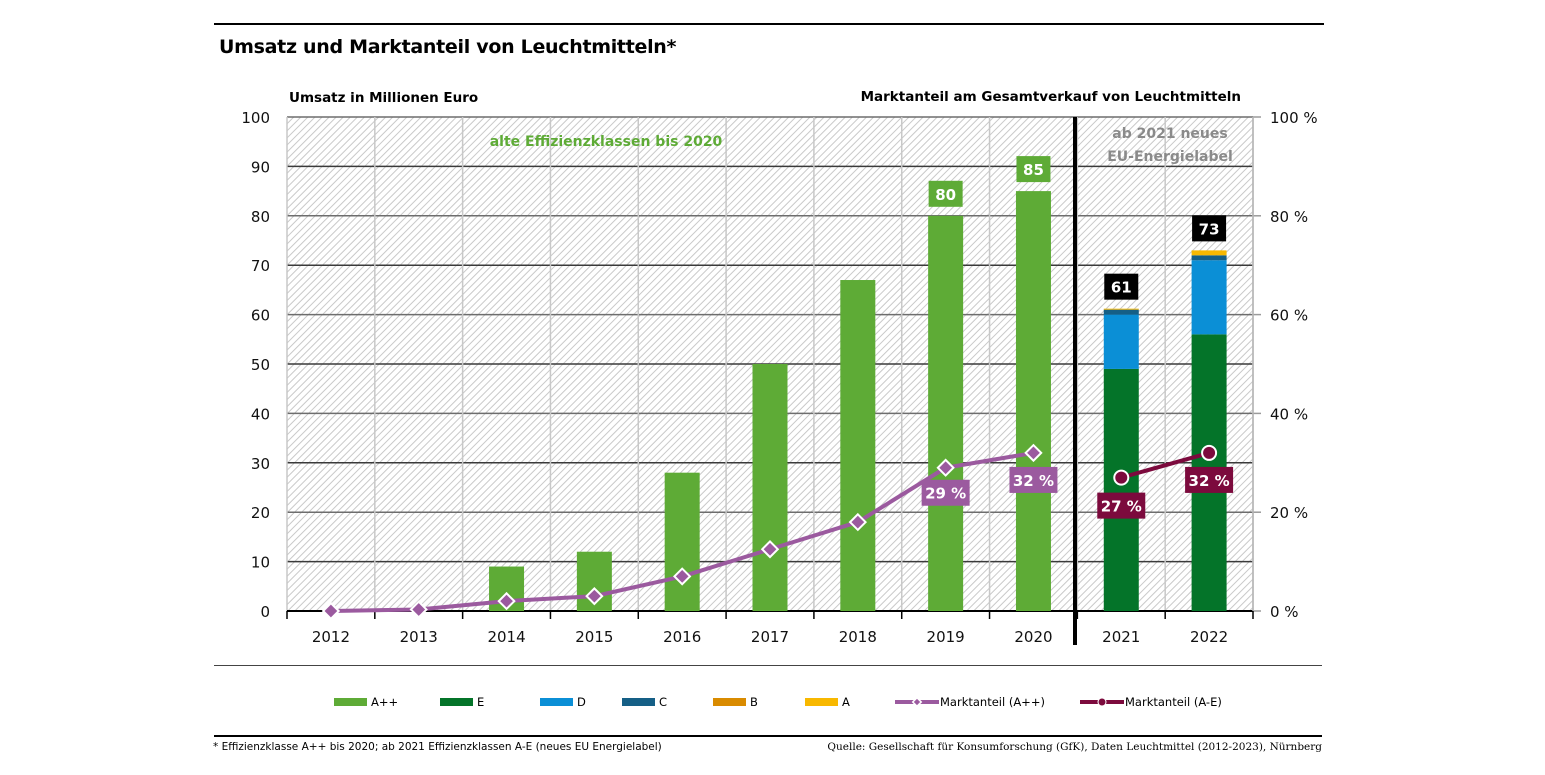 Image resolution: width=1545 pixels, height=775 pixels. I want to click on legend-item-c: C, so click(644, 702).